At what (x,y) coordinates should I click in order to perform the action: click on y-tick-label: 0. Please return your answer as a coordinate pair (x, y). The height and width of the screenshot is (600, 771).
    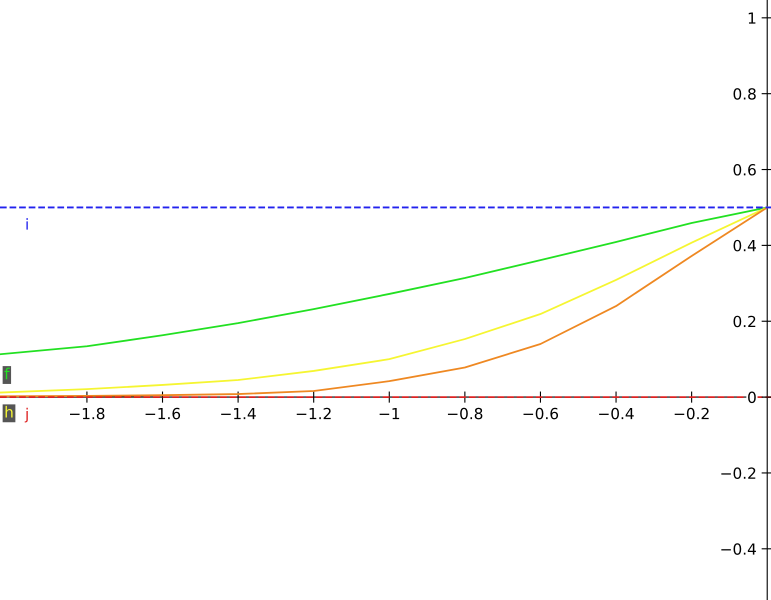
    Looking at the image, I should click on (752, 398).